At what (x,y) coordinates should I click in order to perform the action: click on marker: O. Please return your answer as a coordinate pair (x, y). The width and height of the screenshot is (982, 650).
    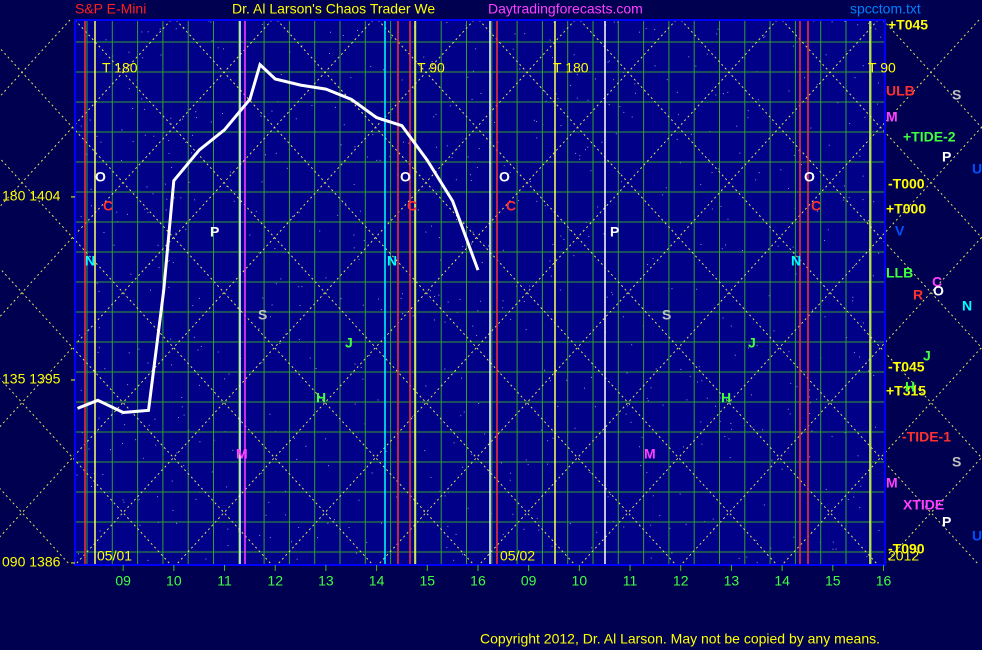
    Looking at the image, I should click on (809, 177).